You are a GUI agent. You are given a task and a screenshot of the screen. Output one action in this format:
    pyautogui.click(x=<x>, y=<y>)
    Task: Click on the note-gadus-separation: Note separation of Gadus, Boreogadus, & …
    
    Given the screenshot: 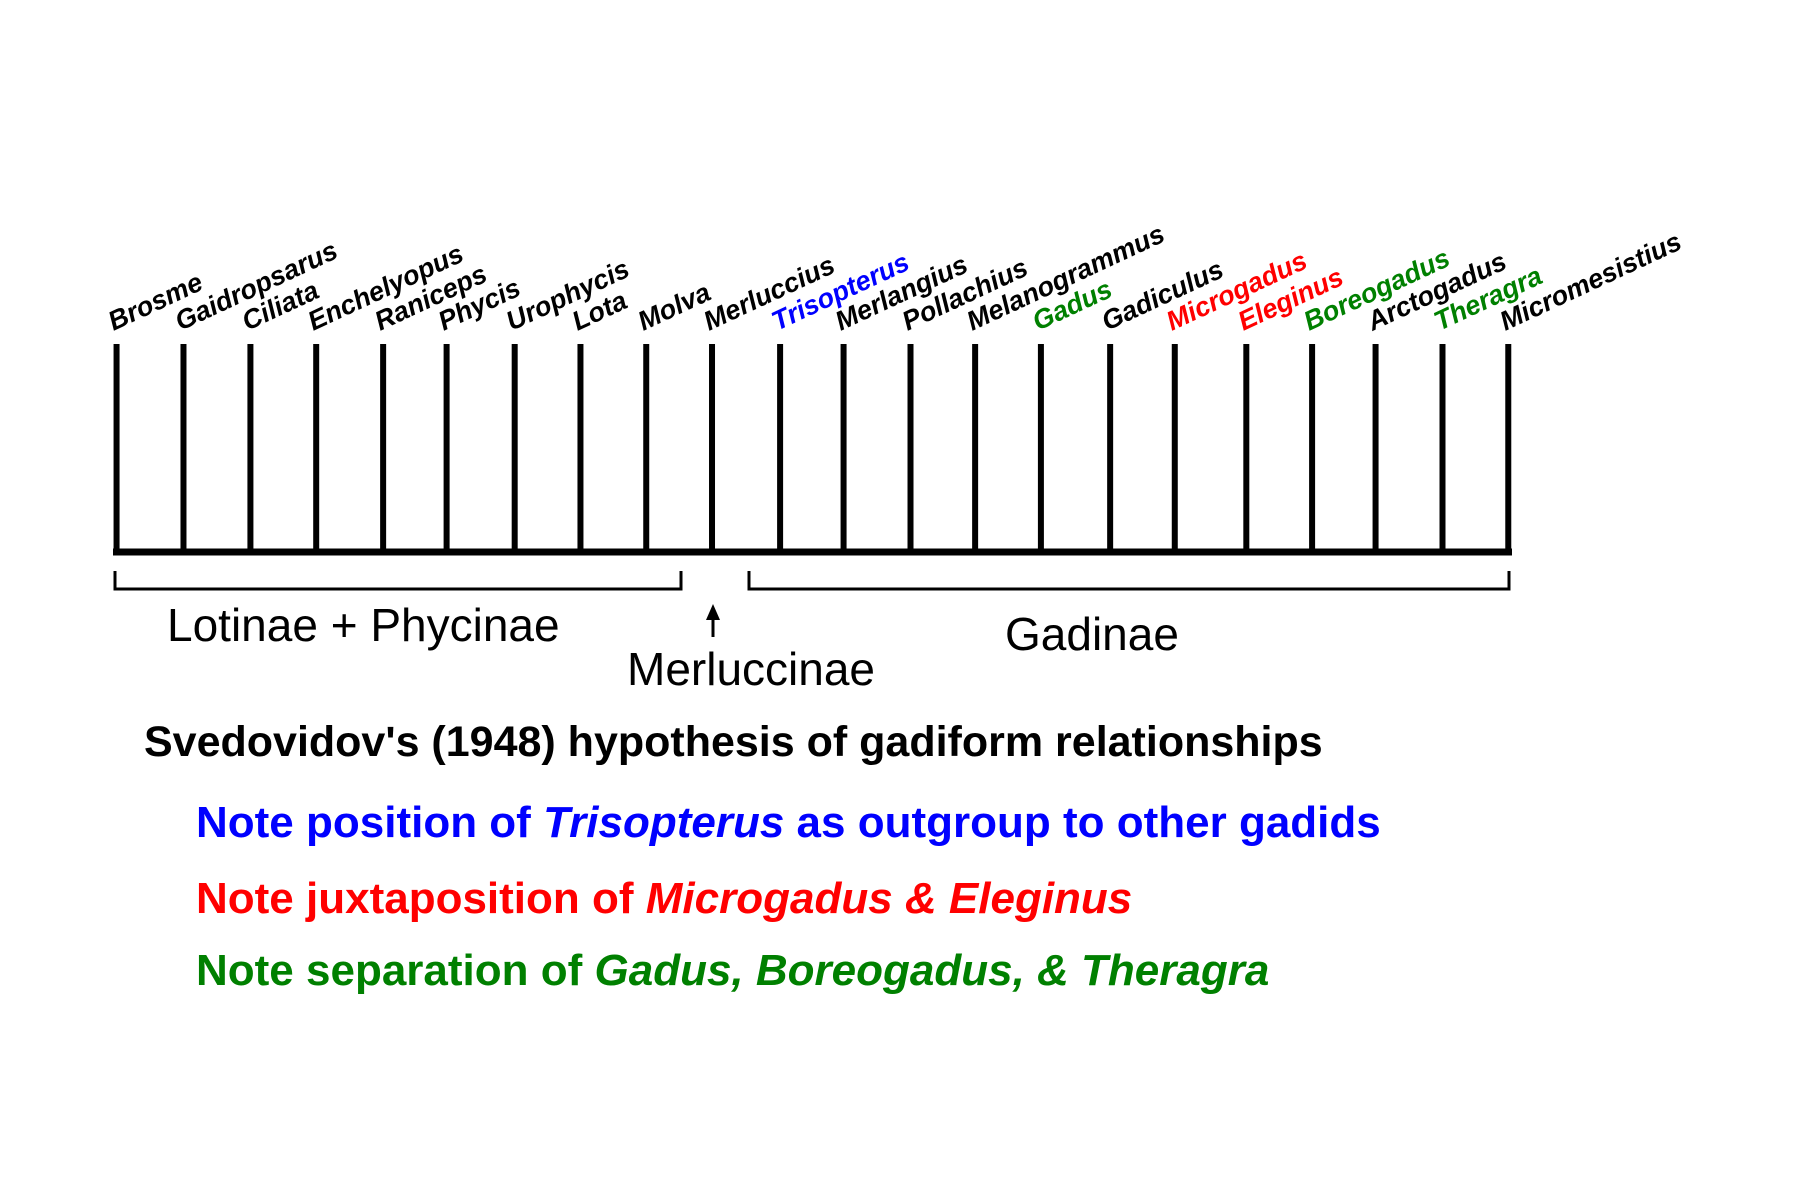 What is the action you would take?
    pyautogui.click(x=732, y=971)
    